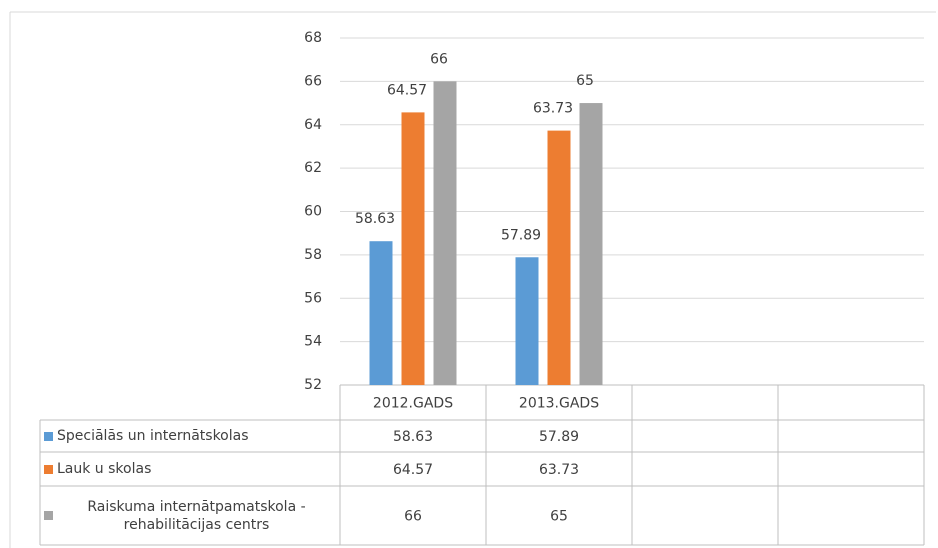 The height and width of the screenshot is (548, 938). Describe the element at coordinates (313, 168) in the screenshot. I see `y-tick-label: 62` at that location.